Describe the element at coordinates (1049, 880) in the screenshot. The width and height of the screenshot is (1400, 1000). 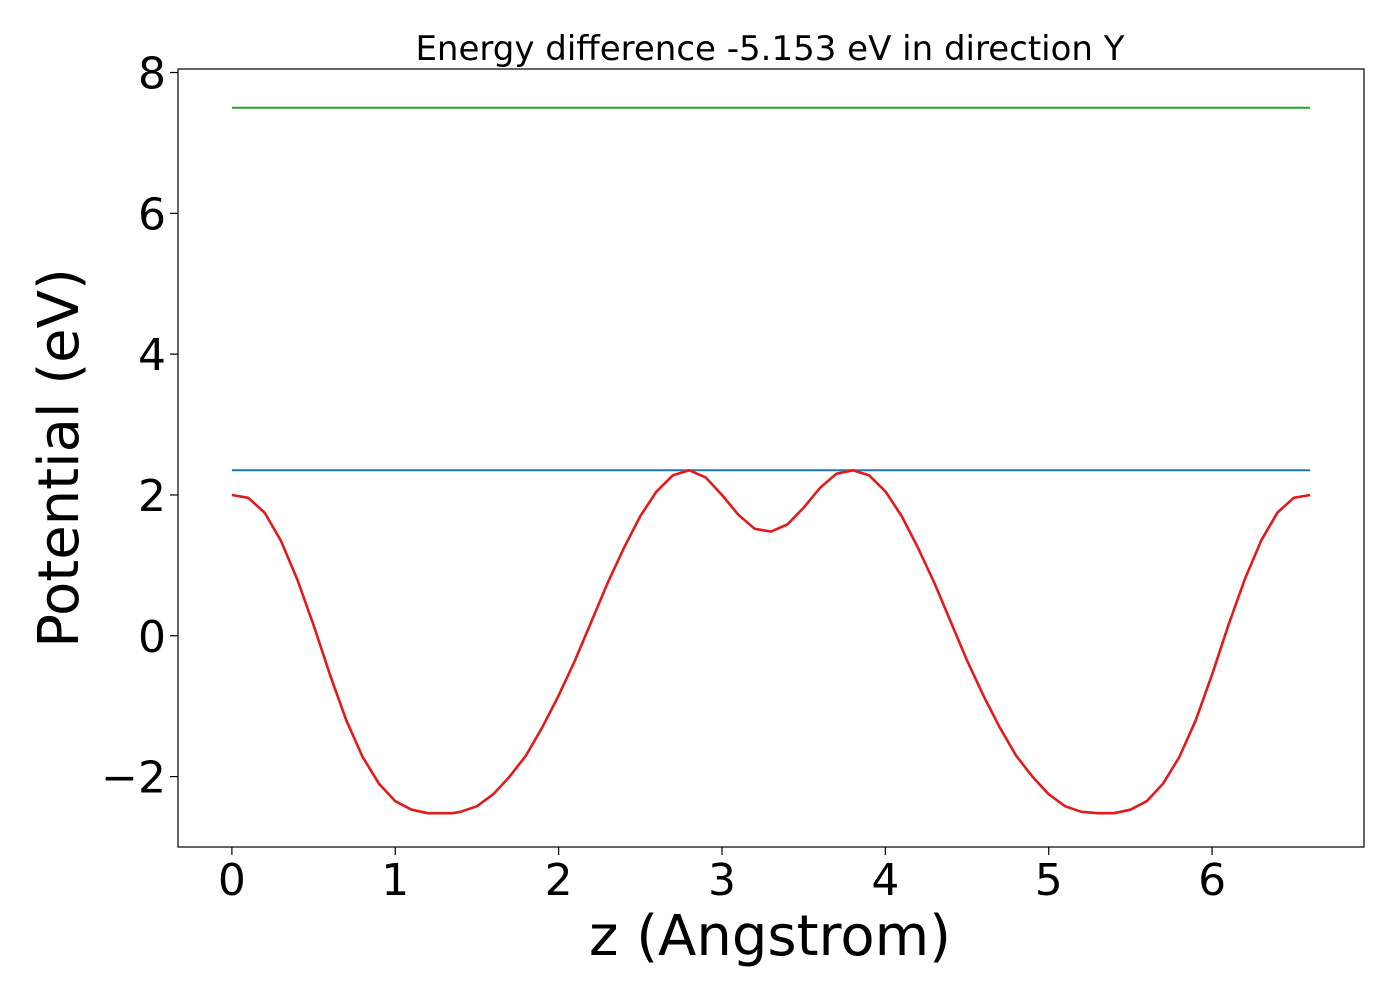
I see `x-tick-label: 5` at that location.